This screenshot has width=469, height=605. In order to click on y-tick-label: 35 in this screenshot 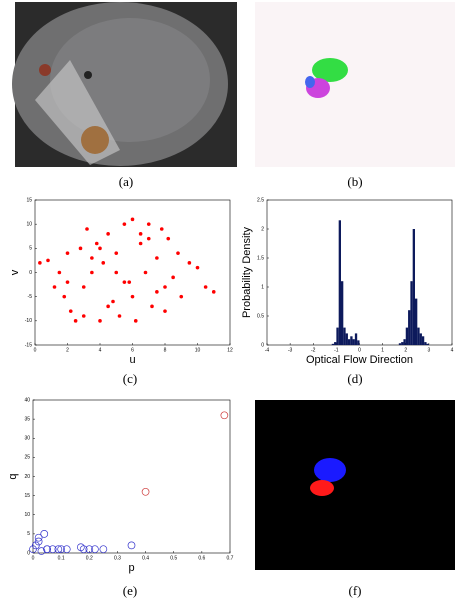, I will do `click(27, 419)`.